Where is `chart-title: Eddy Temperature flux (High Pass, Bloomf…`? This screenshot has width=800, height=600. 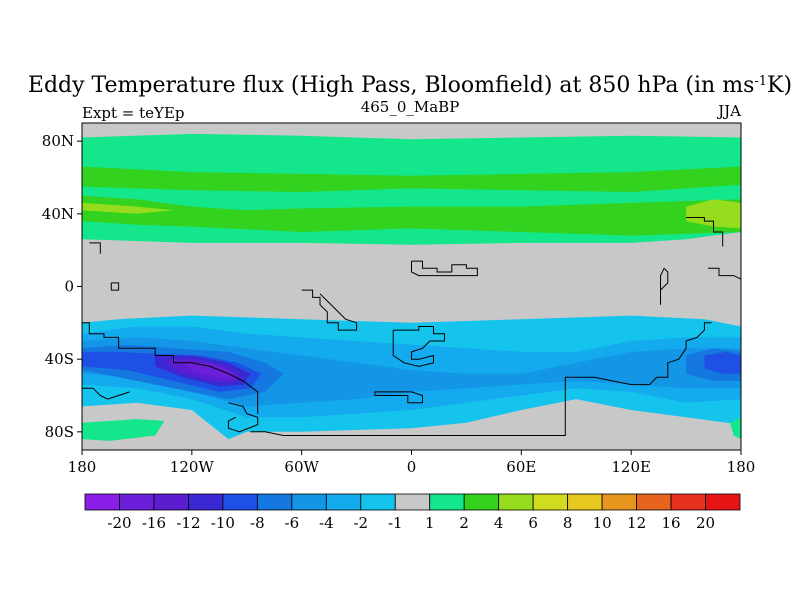 chart-title: Eddy Temperature flux (High Pass, Bloomf… is located at coordinates (410, 85).